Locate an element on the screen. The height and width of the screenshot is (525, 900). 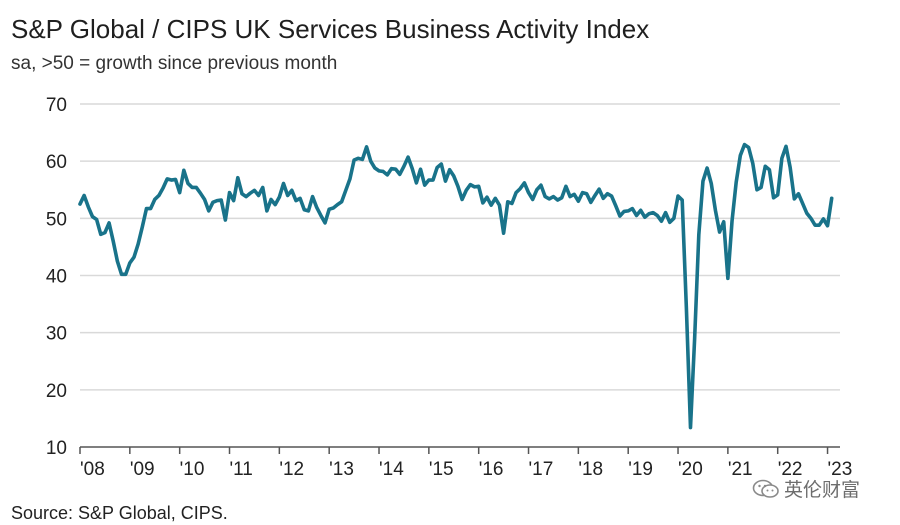
y-tick-label: 70 is located at coordinates (56, 105).